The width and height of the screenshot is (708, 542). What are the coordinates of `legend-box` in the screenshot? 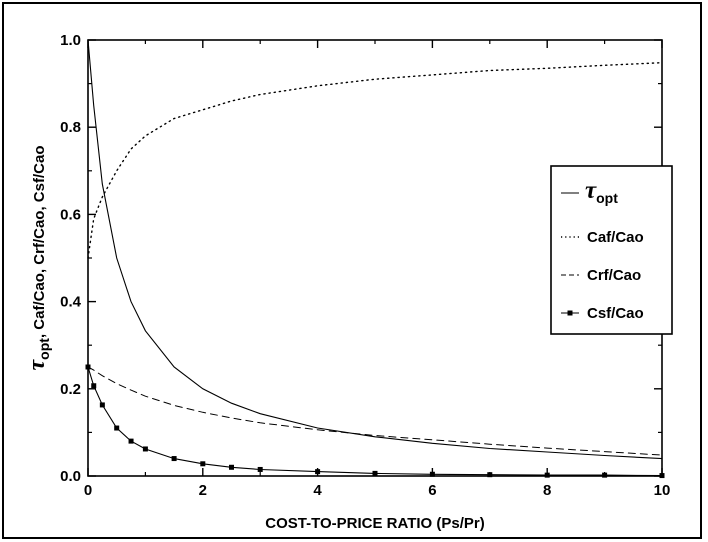 It's located at (611, 250).